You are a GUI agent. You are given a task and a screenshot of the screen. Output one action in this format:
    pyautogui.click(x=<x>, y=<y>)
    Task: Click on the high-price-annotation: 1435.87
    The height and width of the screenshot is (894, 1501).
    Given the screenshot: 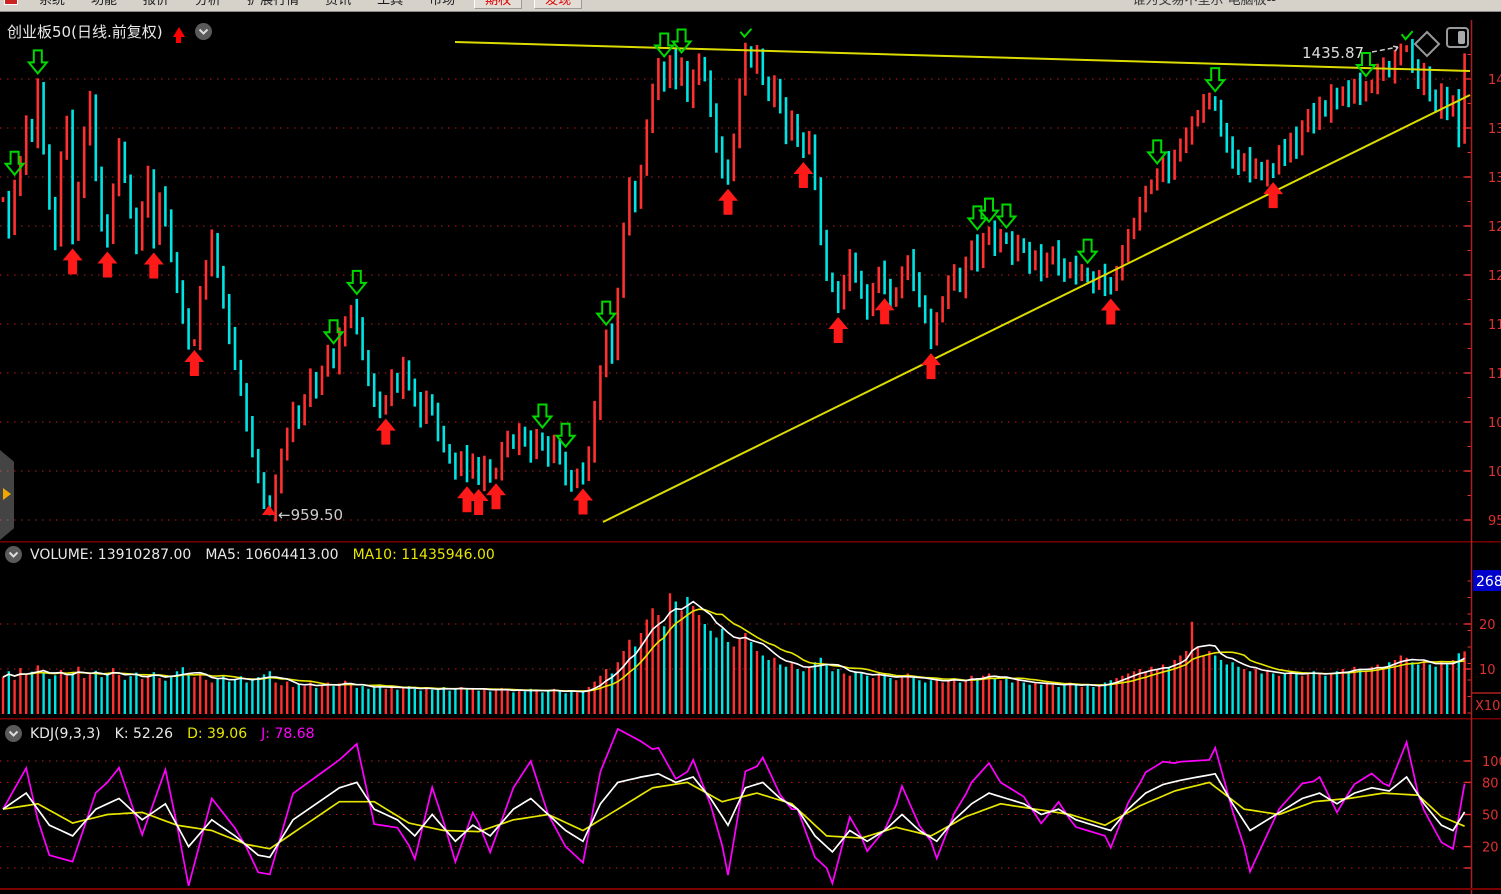 What is the action you would take?
    pyautogui.click(x=1333, y=53)
    